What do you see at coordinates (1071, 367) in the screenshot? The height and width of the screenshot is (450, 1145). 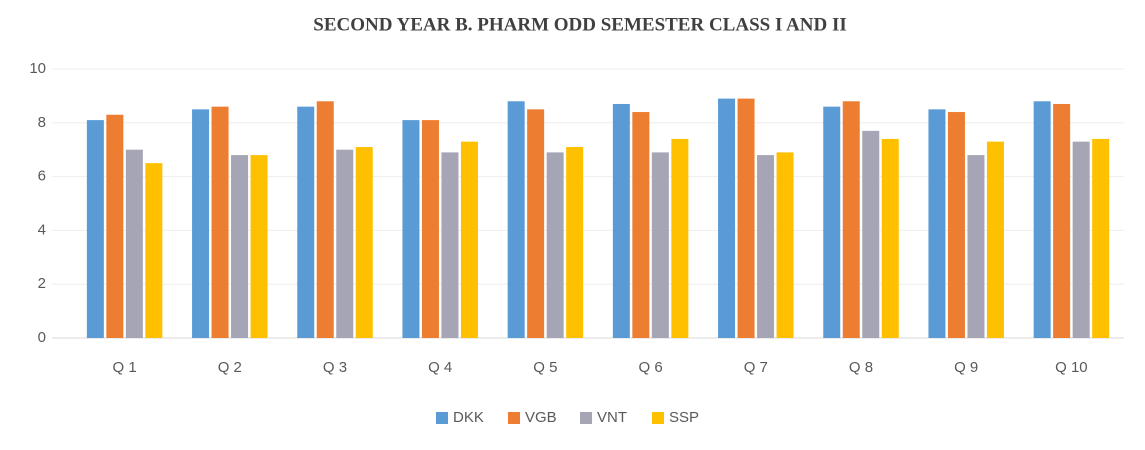 I see `x-tick-label: Q 10` at bounding box center [1071, 367].